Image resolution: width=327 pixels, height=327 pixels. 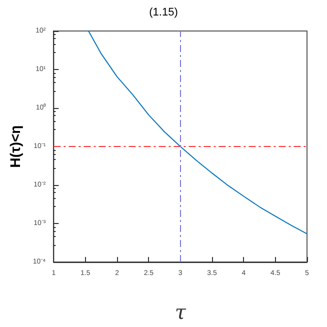 I want to click on y-axis-title: H(τ)<η, so click(x=15, y=146).